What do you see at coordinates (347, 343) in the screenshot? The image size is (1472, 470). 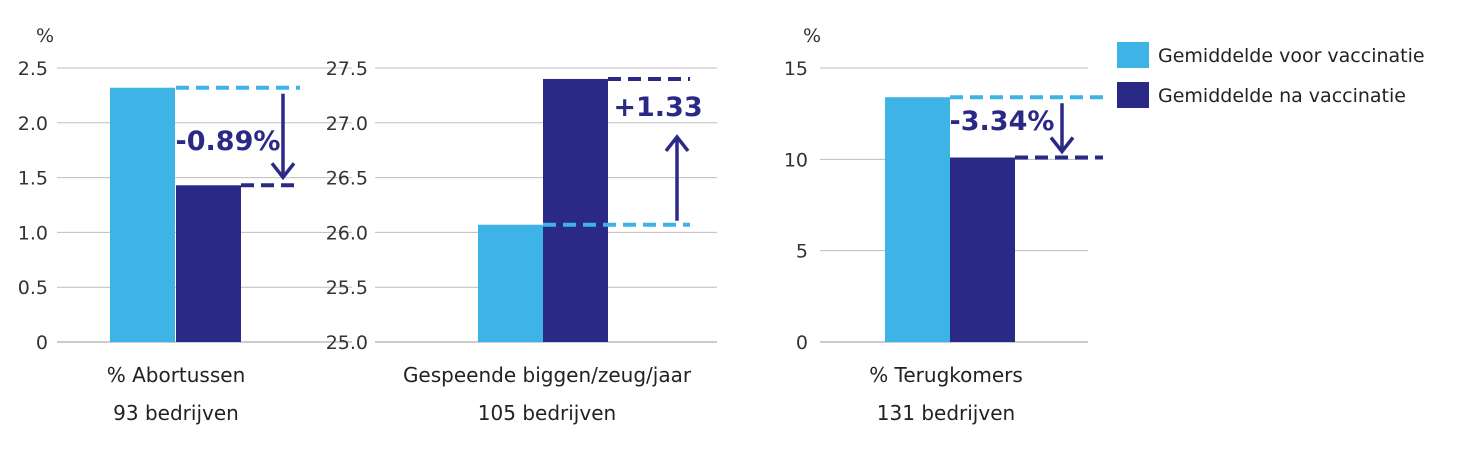 I see `y-tick-label: 25.0` at bounding box center [347, 343].